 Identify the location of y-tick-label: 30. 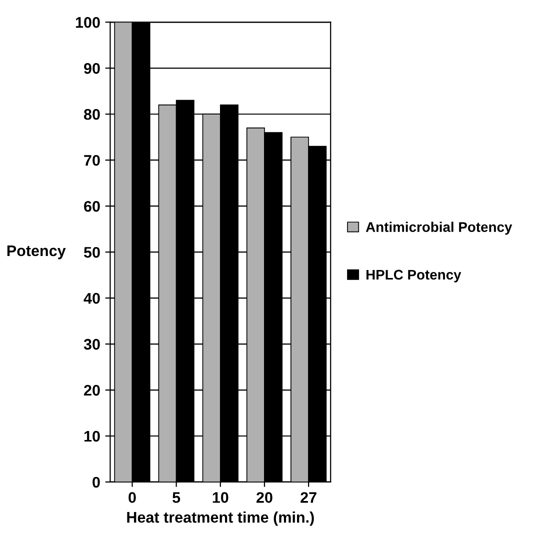
(92, 344).